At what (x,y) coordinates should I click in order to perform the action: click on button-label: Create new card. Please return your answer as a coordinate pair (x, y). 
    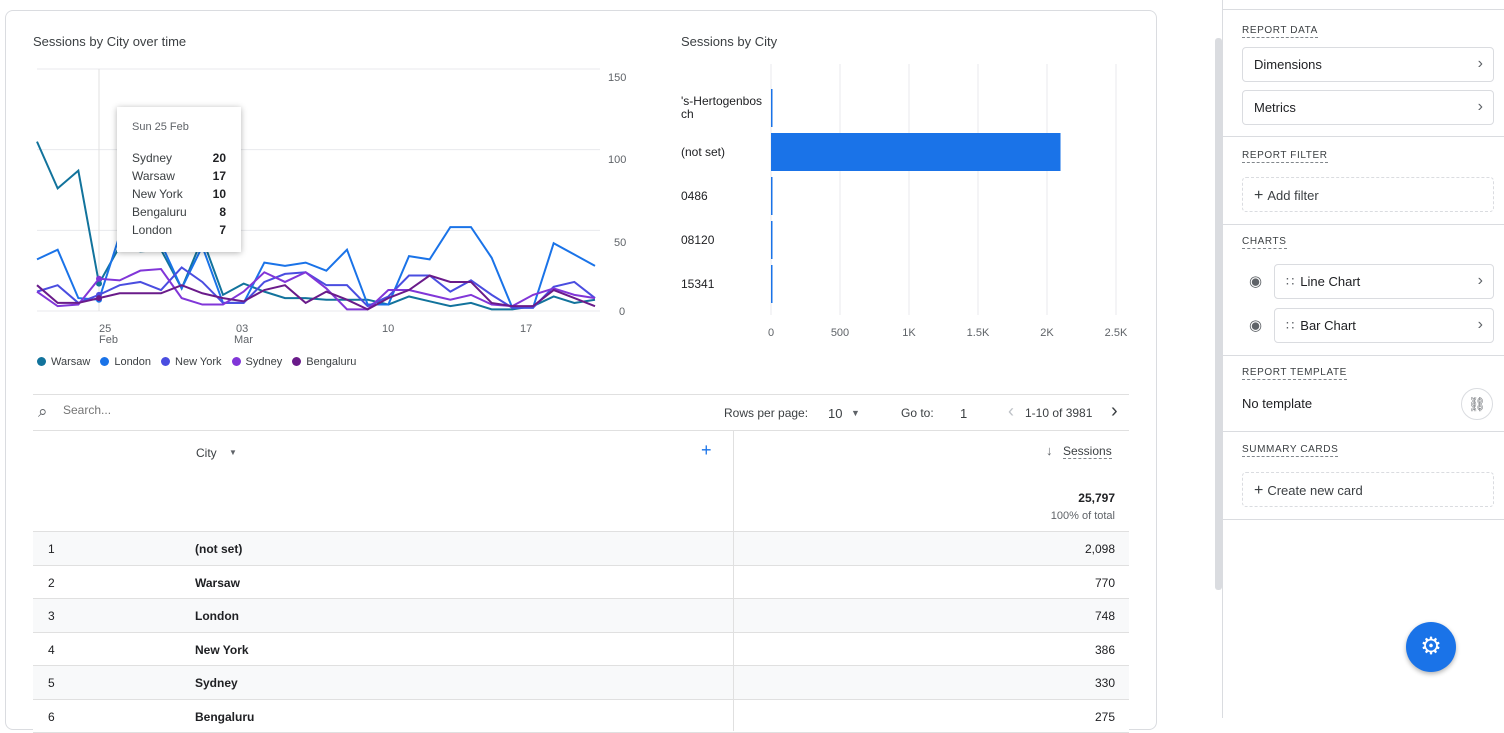
    Looking at the image, I should click on (1314, 490).